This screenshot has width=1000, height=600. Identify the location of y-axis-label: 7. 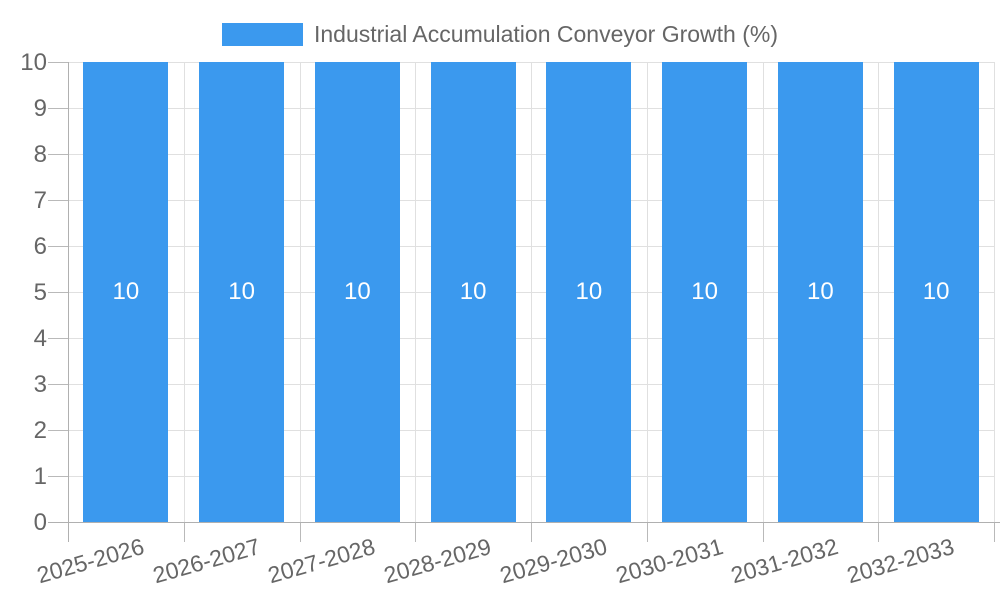
(40, 200).